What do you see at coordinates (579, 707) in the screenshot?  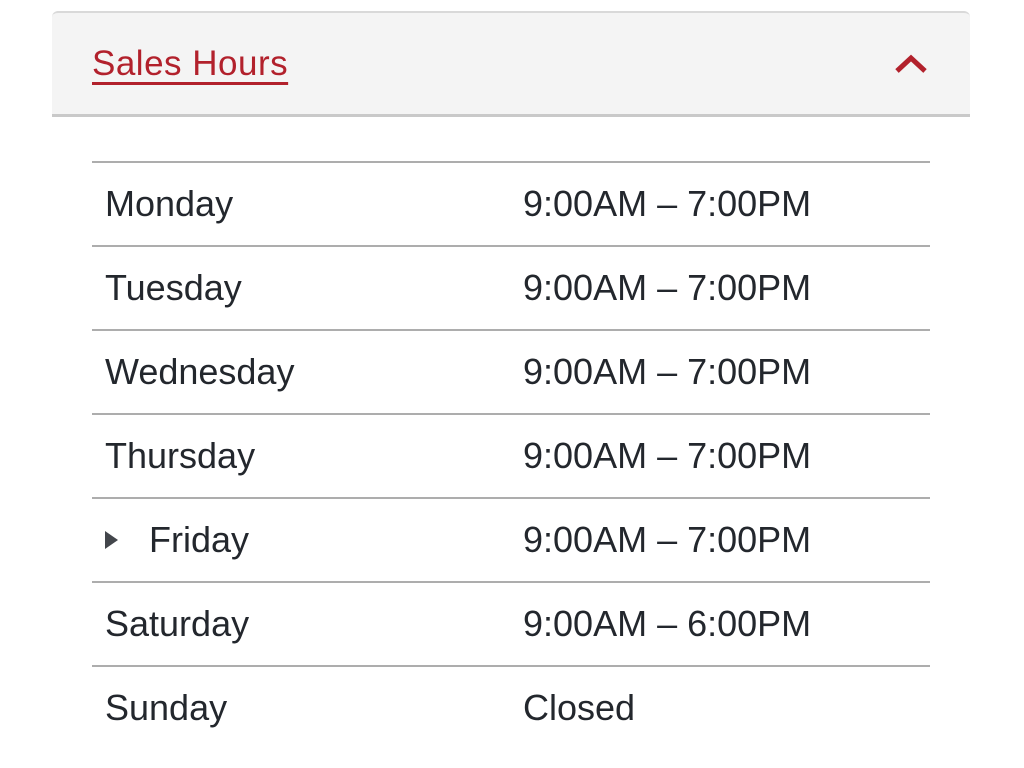 I see `hours-value: Closed` at bounding box center [579, 707].